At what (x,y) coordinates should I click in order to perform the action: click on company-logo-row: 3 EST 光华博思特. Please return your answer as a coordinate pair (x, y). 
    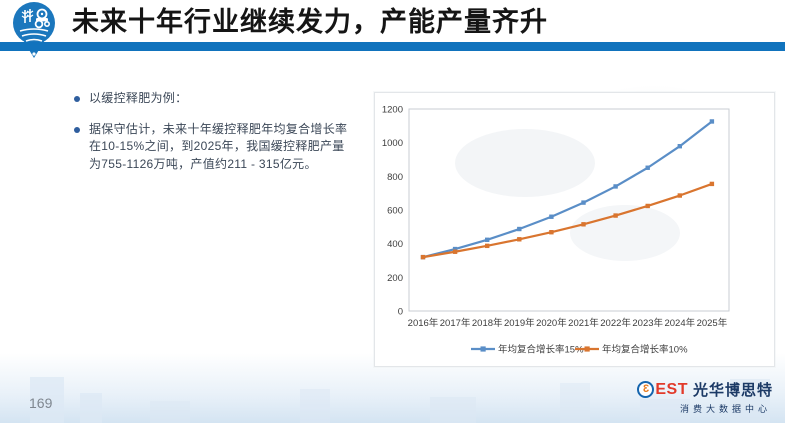
    Looking at the image, I should click on (705, 389).